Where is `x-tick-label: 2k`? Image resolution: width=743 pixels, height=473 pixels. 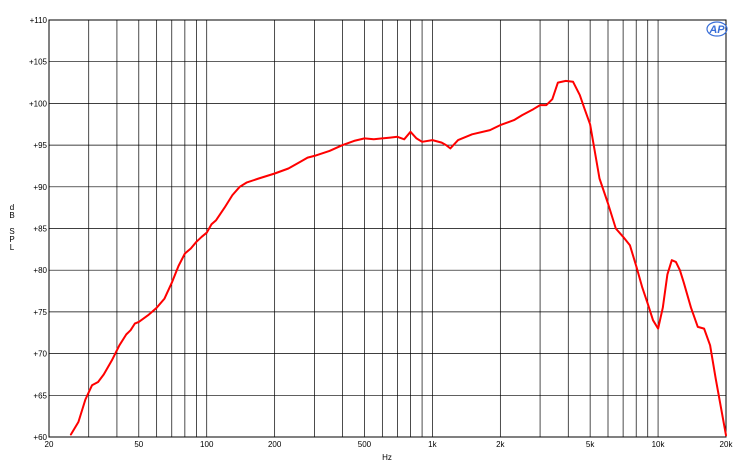
x-tick-label: 2k is located at coordinates (500, 444).